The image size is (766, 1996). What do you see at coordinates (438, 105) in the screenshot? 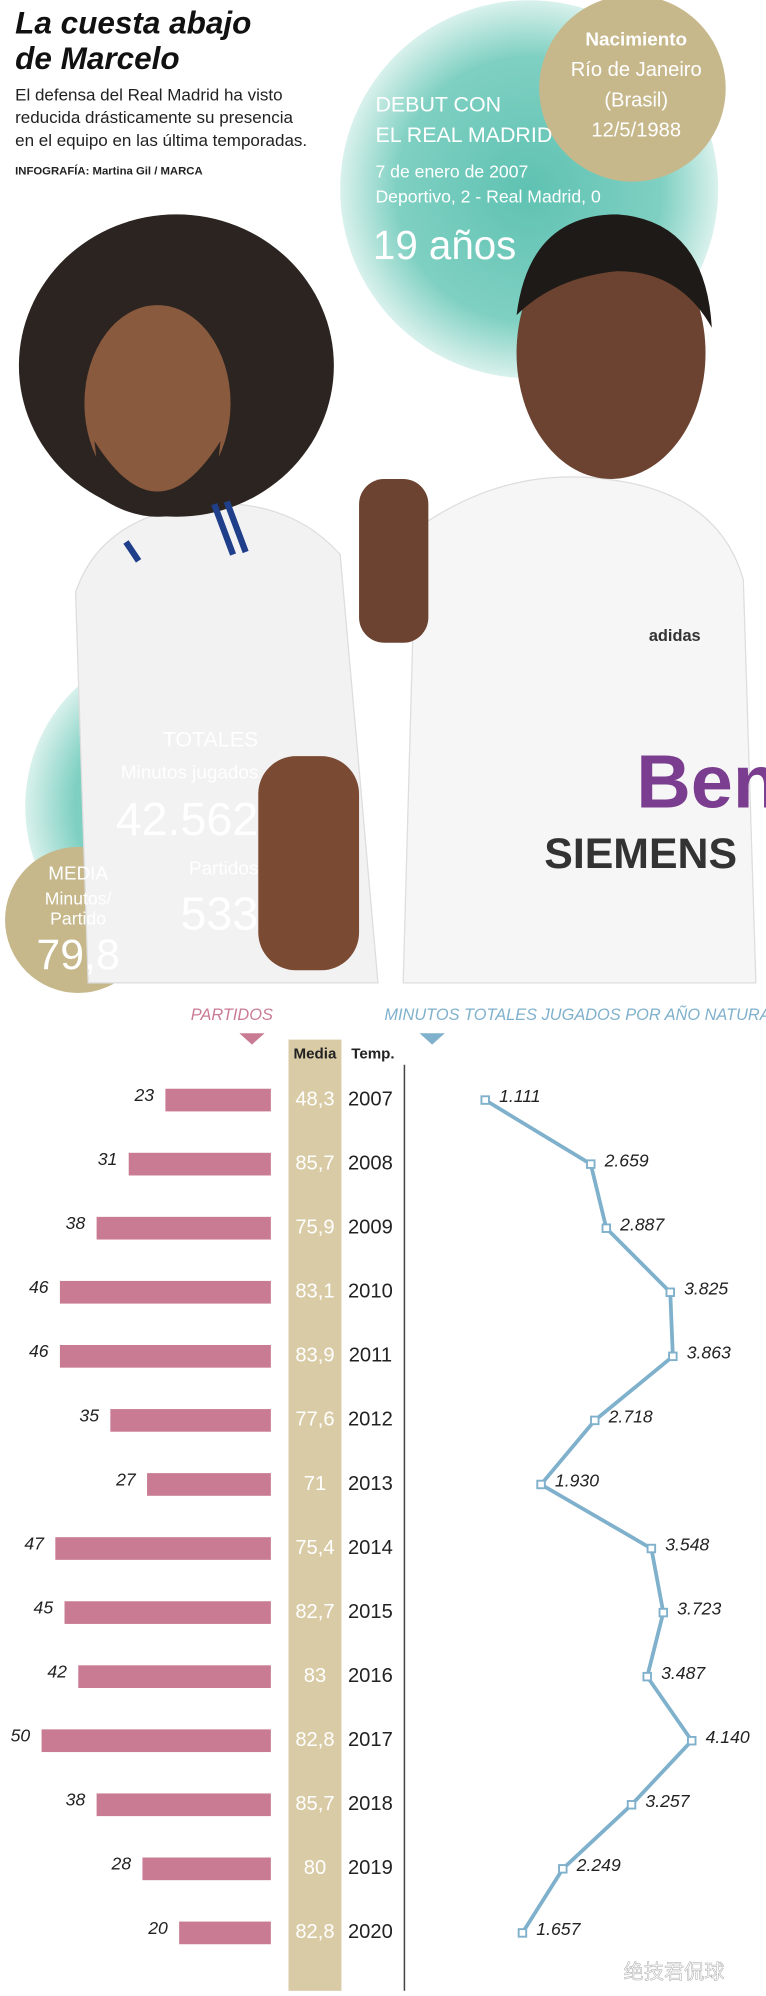
I see `debut-title: DEBUT CON` at bounding box center [438, 105].